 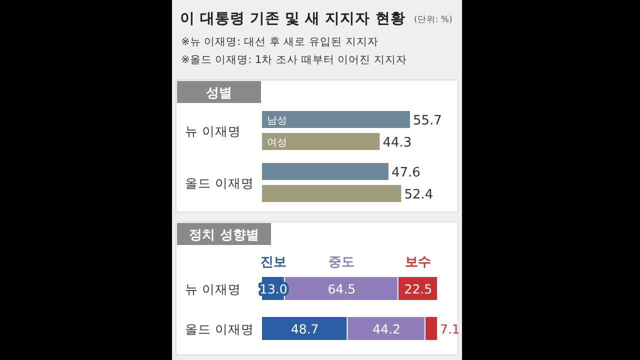 I want to click on series-label: 진보, so click(x=273, y=262).